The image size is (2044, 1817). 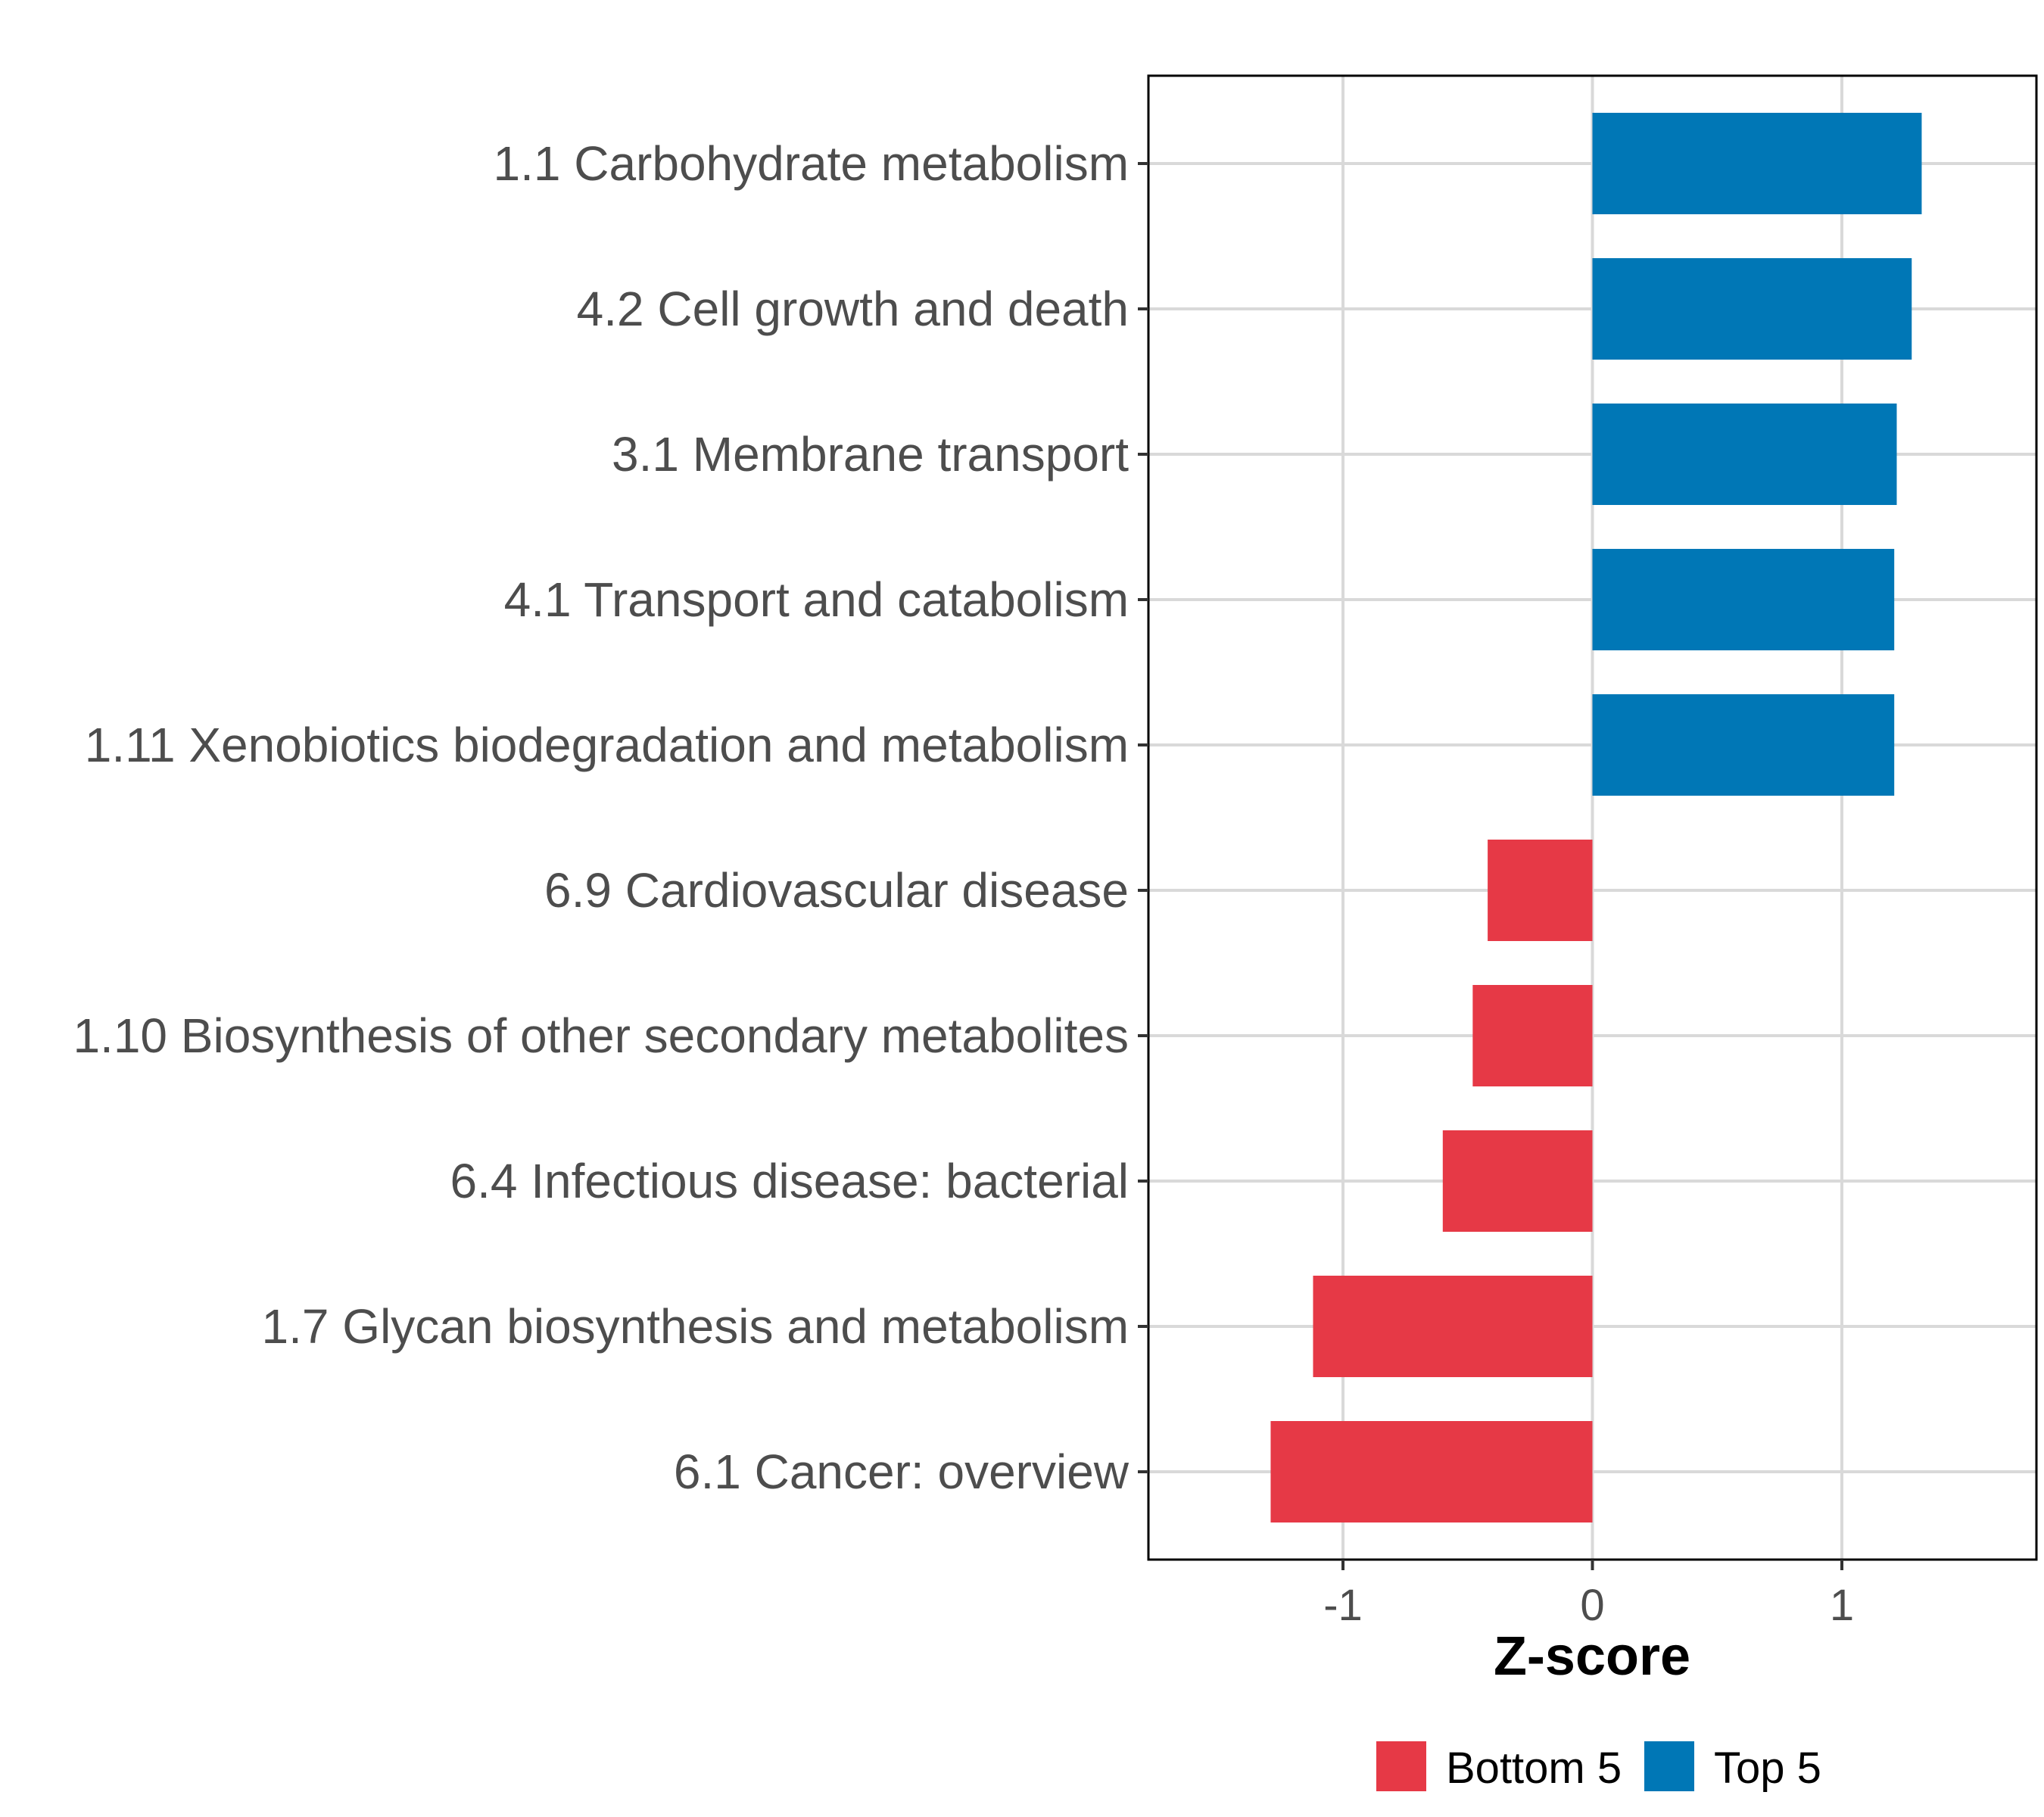 I want to click on legend: Bottom 5 Top 5, so click(x=1599, y=1767).